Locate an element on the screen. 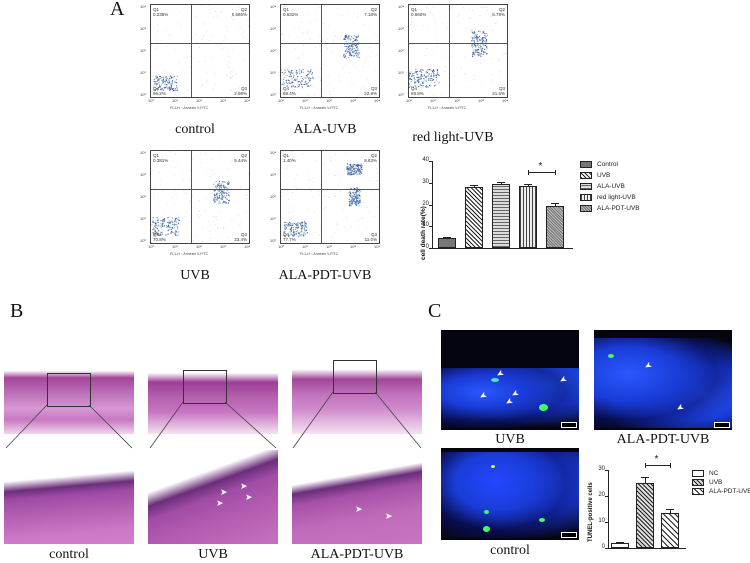  caption-he-uvb: UVB is located at coordinates (213, 555).